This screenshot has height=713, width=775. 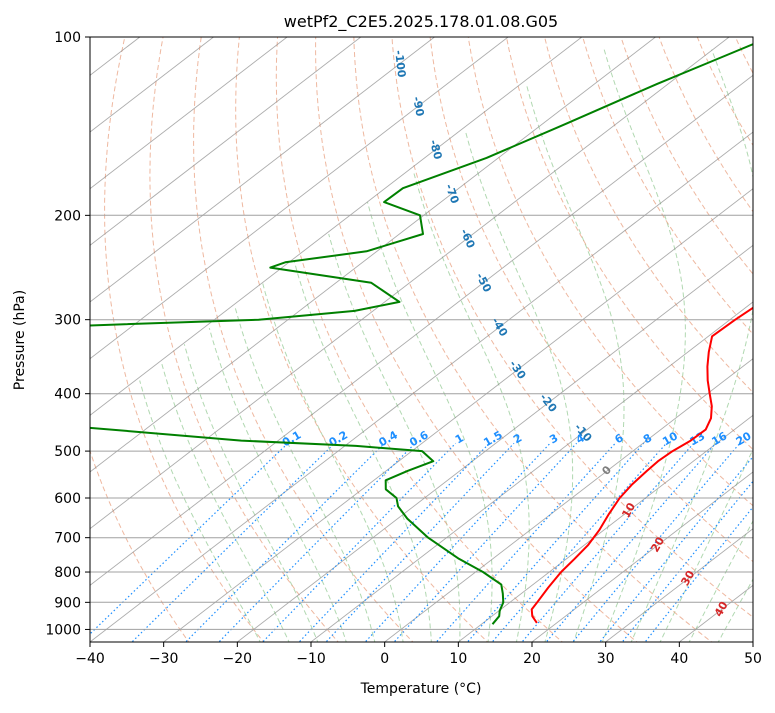 I want to click on x-tick-label: 50, so click(x=753, y=659).